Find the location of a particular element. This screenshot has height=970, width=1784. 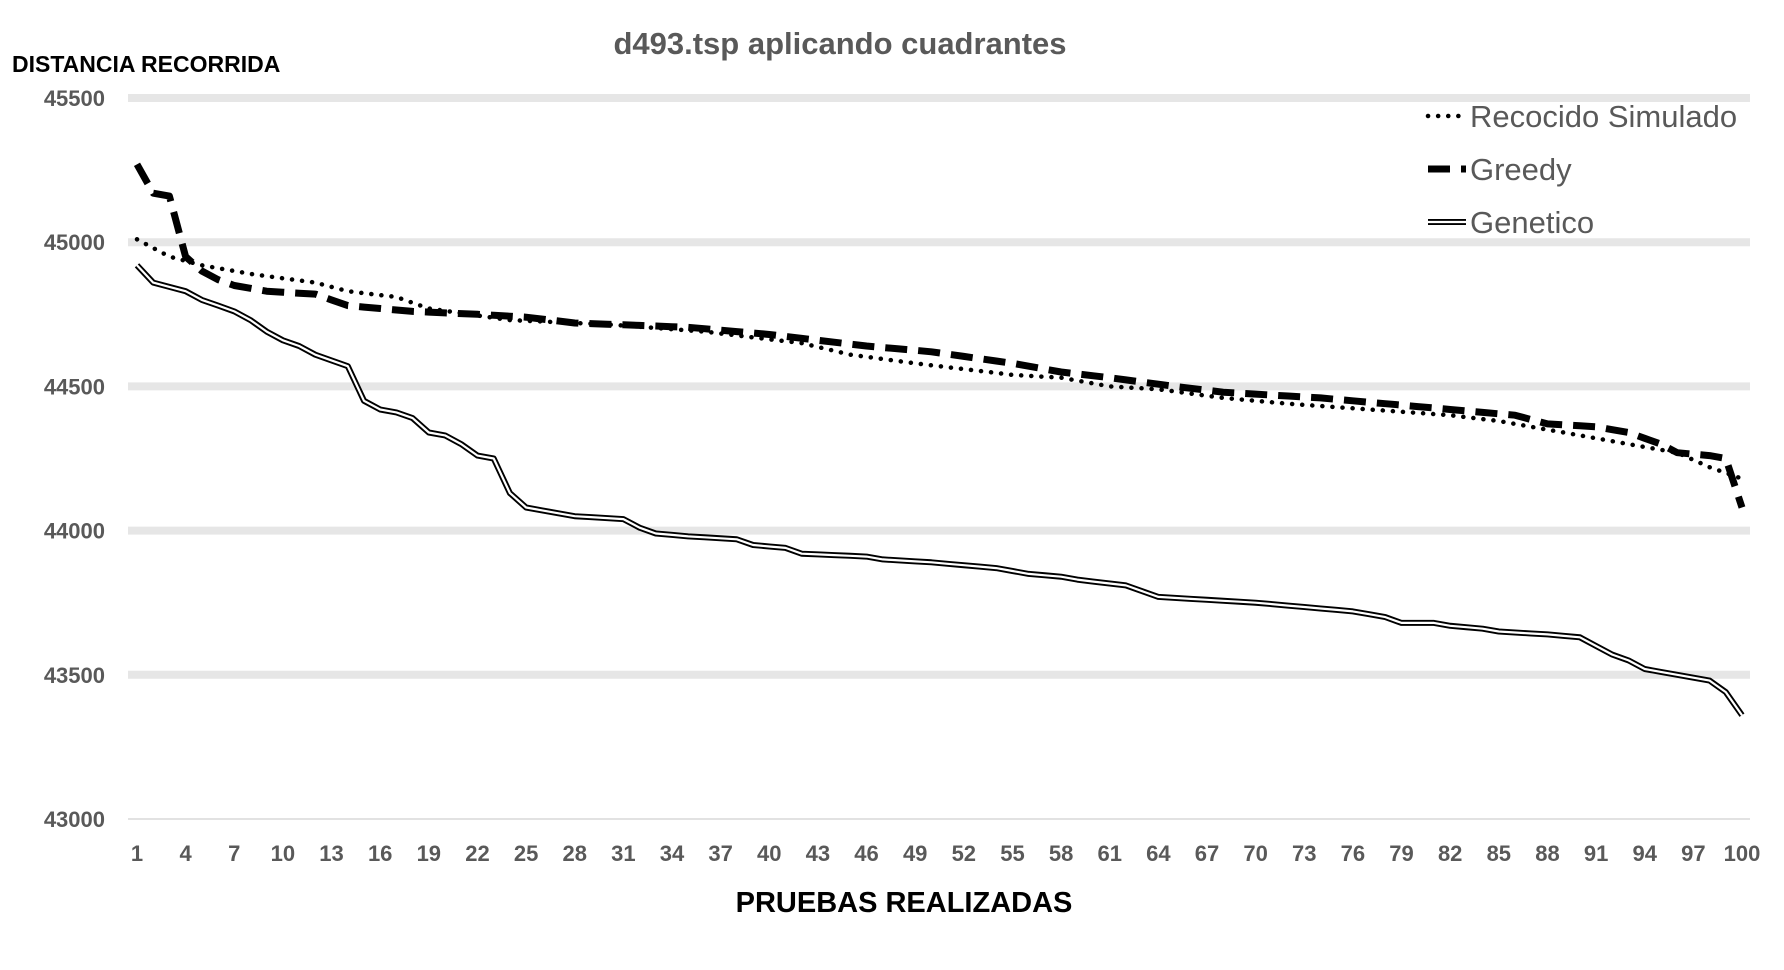

legend-label: Genetico is located at coordinates (1532, 222).